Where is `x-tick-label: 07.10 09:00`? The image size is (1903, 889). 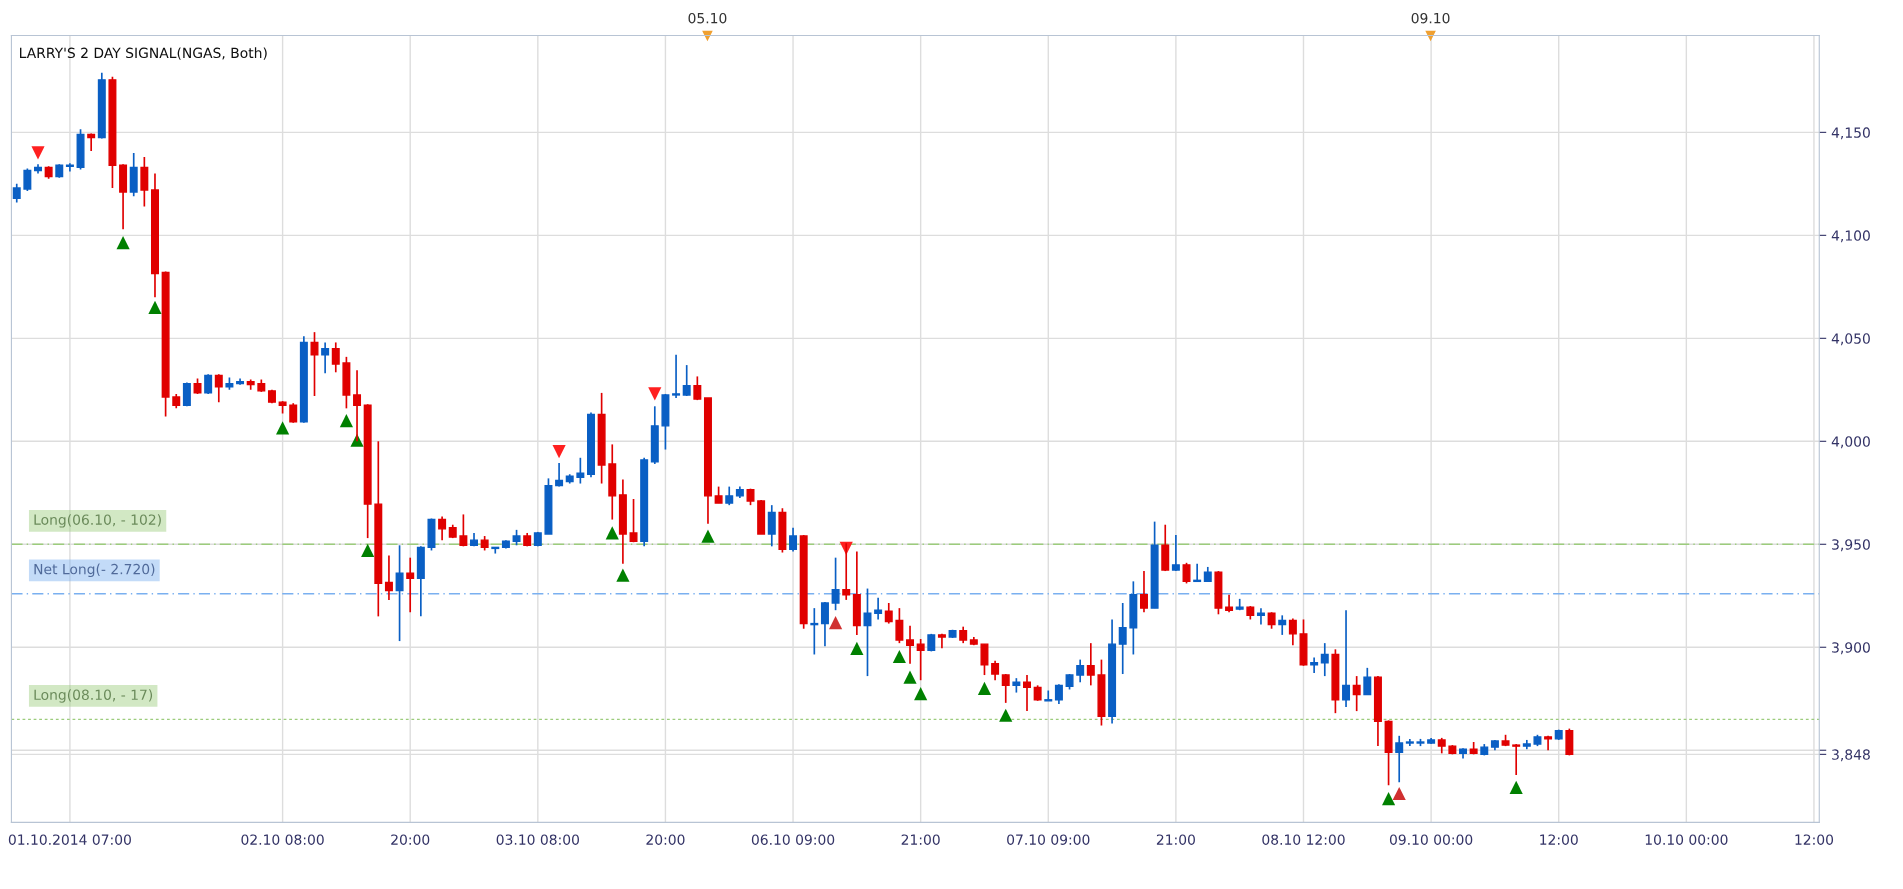 x-tick-label: 07.10 09:00 is located at coordinates (1048, 839).